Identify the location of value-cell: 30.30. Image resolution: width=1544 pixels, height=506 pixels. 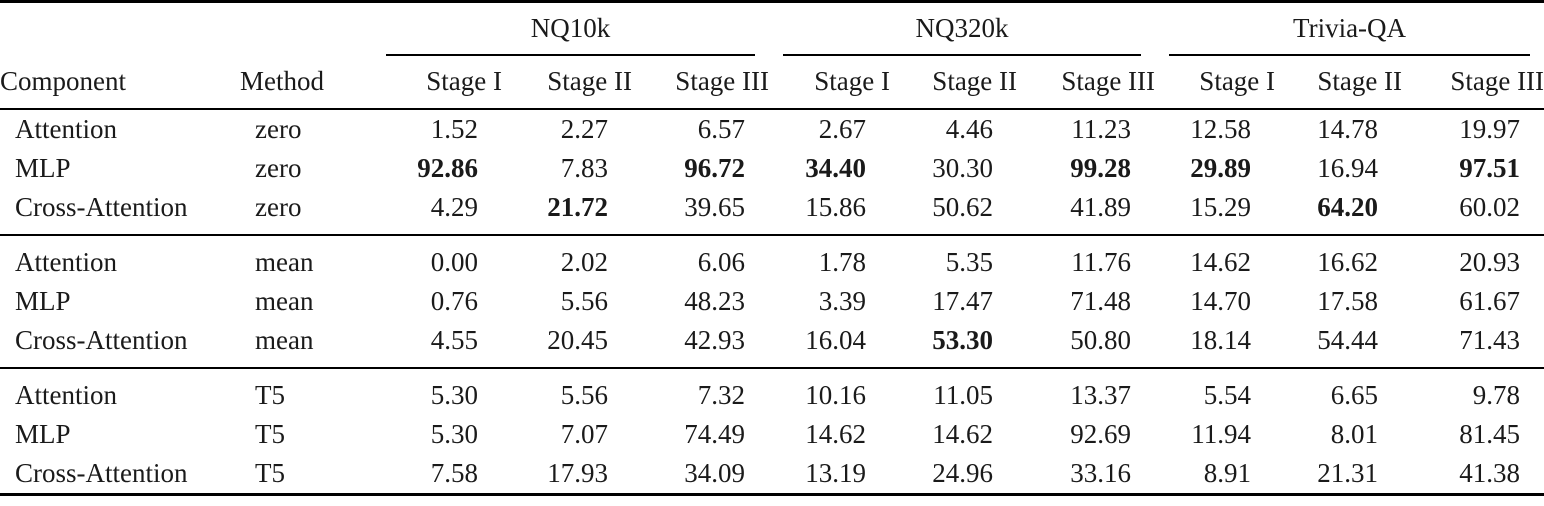
(963, 168).